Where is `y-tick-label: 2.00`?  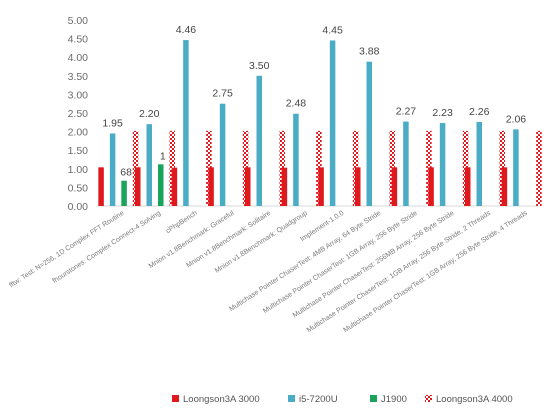
y-tick-label: 2.00 is located at coordinates (78, 133).